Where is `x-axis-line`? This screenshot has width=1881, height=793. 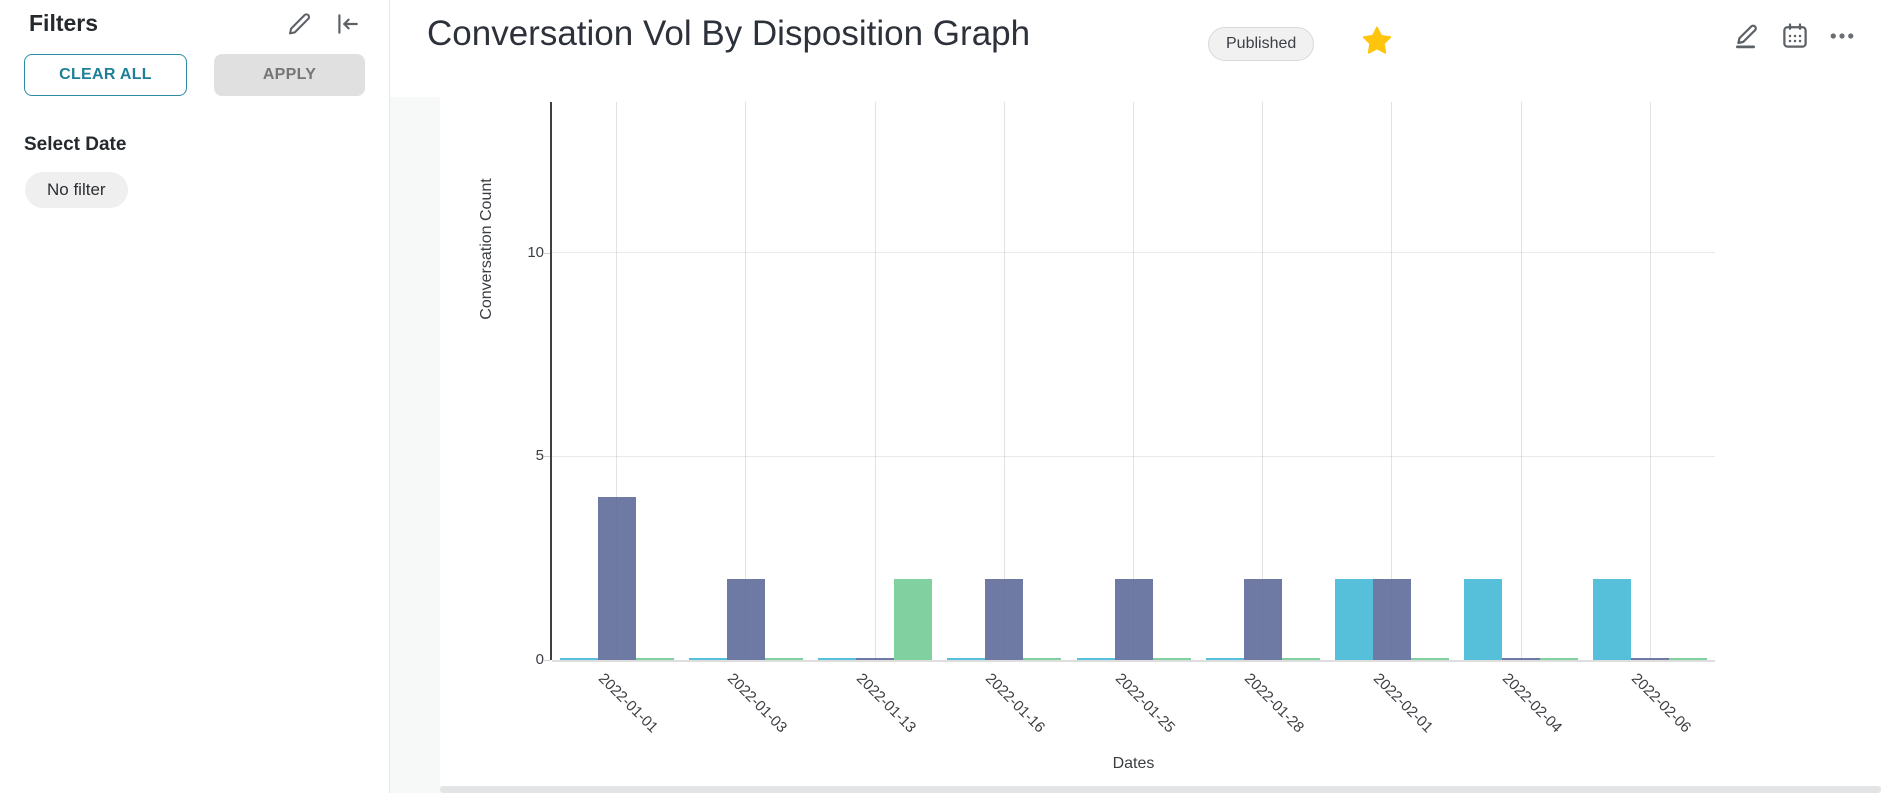
x-axis-line is located at coordinates (1133, 661).